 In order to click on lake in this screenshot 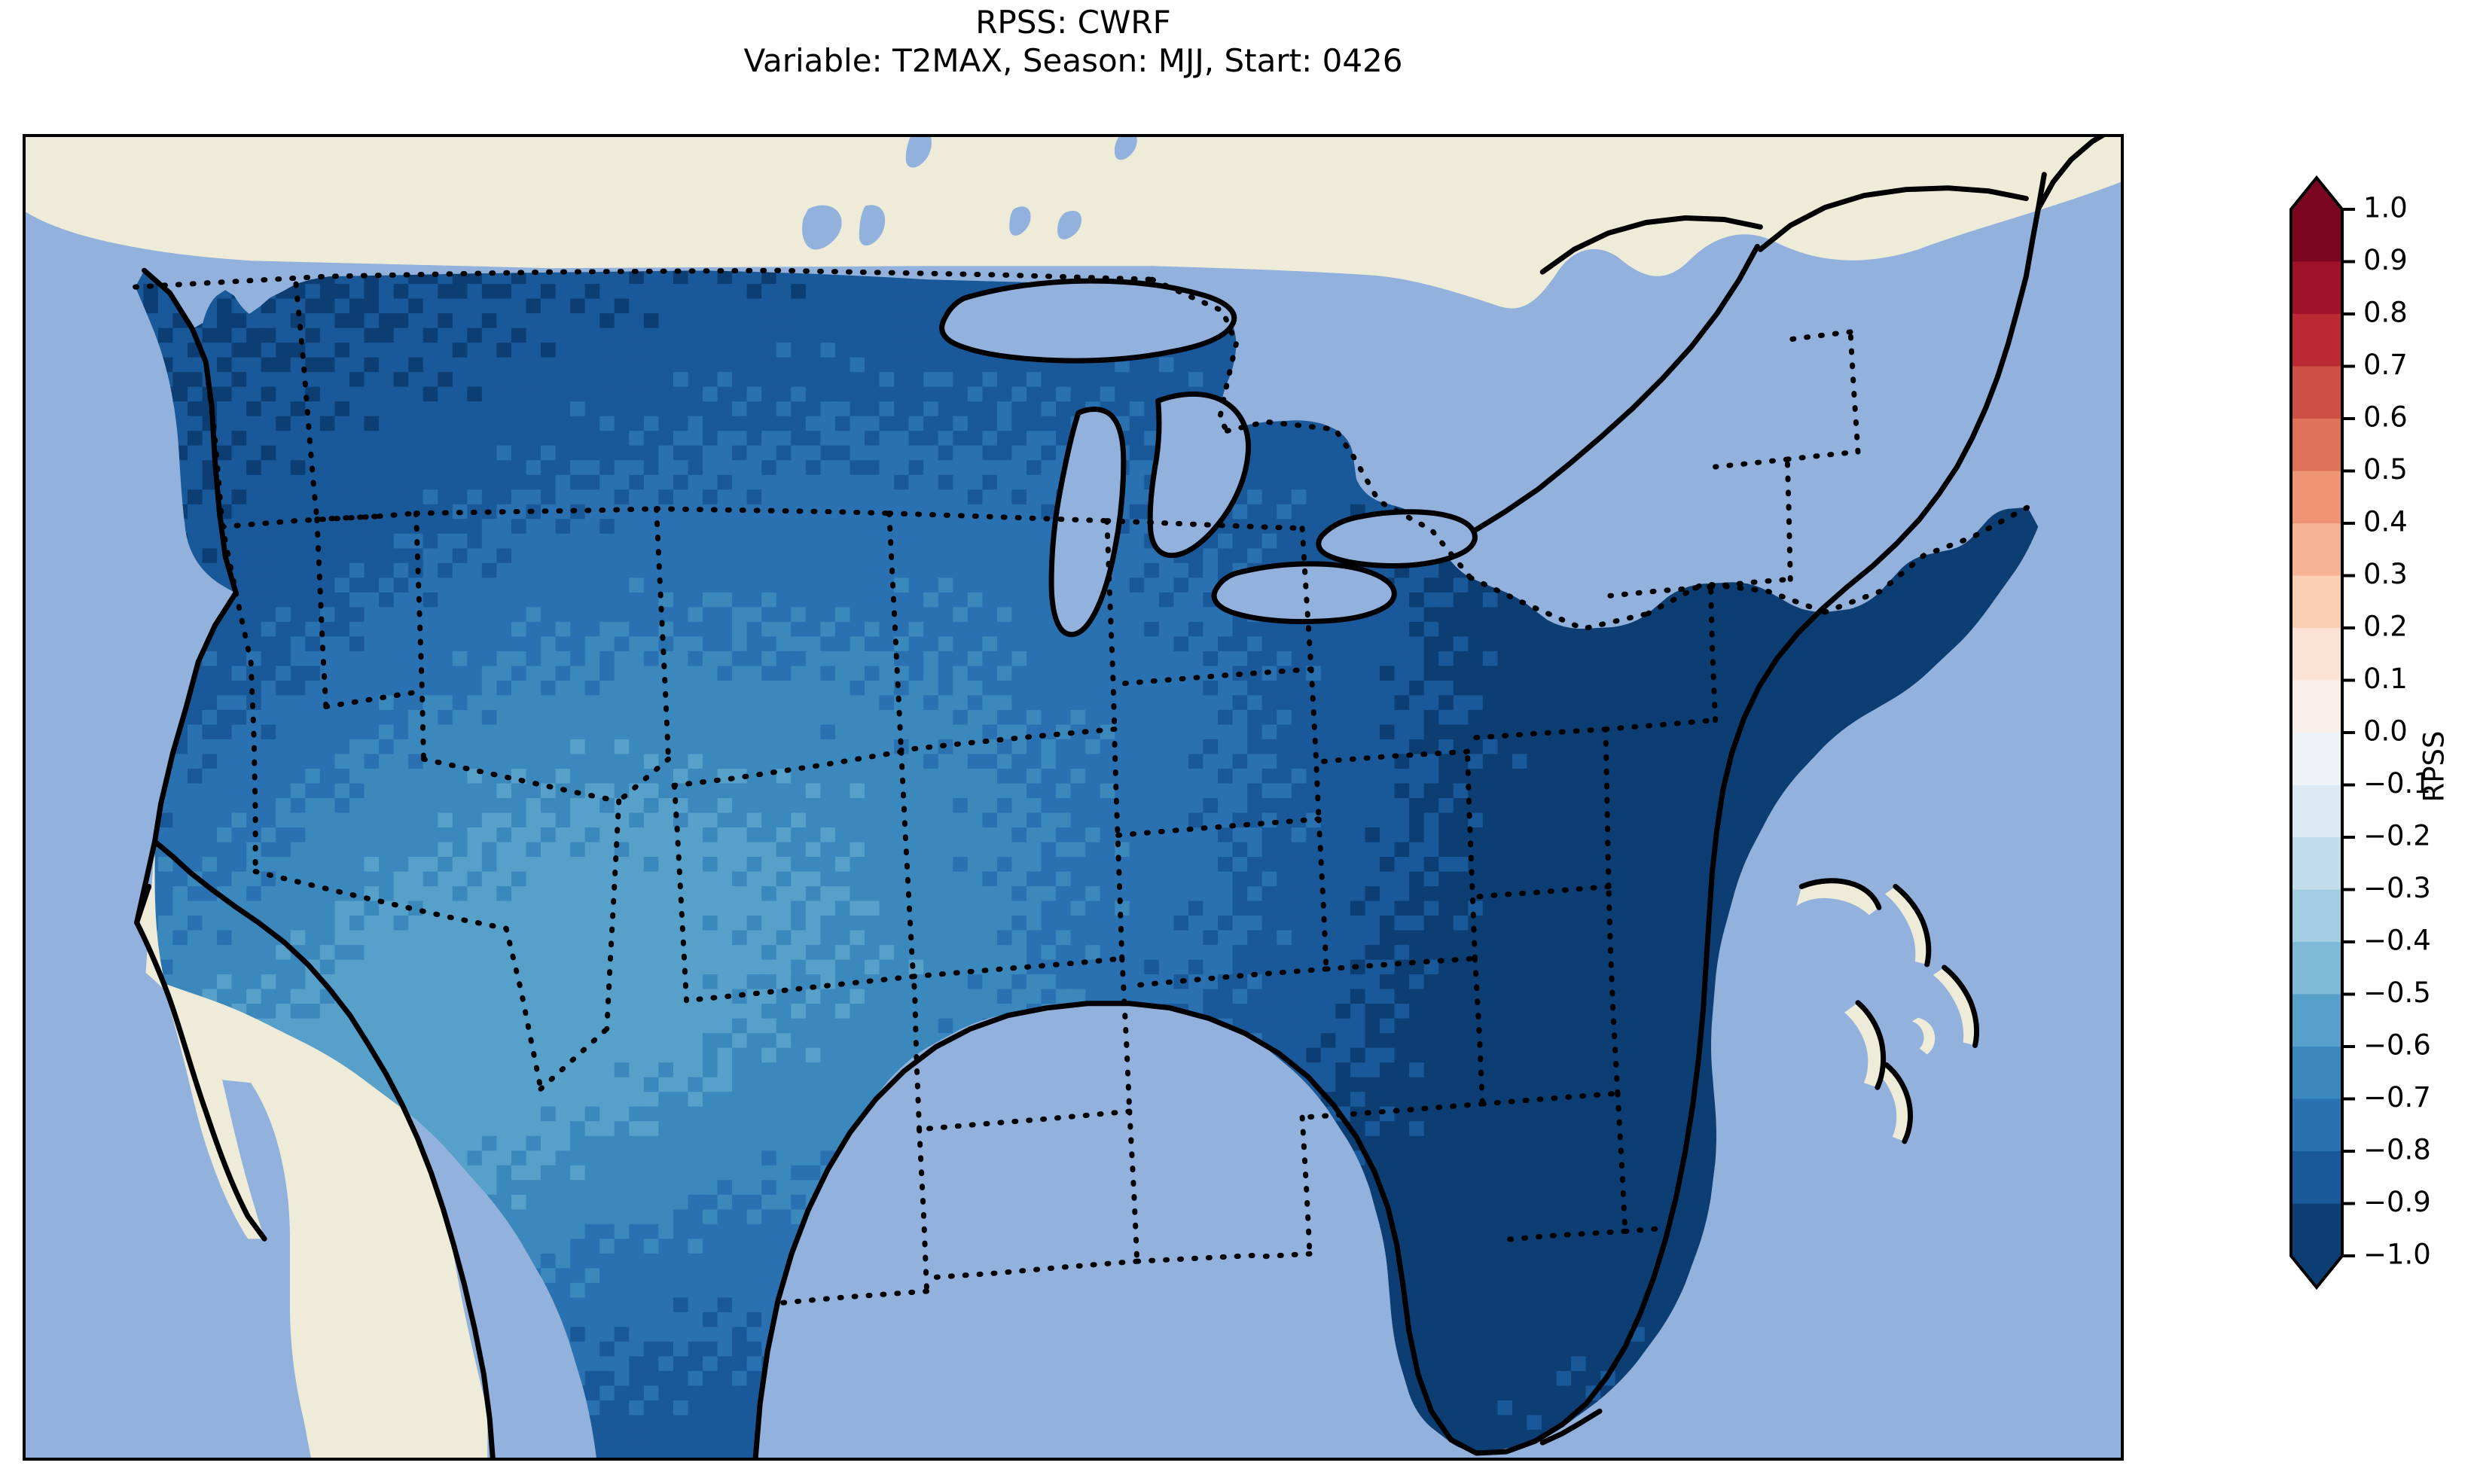, I will do `click(1020, 221)`.